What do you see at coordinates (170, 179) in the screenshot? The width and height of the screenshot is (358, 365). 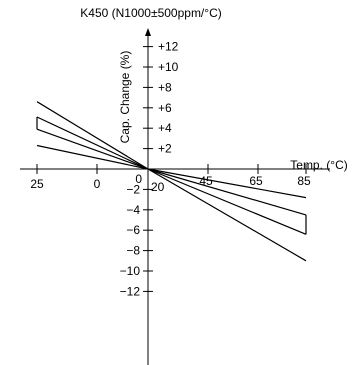 I see `x-ticks: 25 0 20 45 65 85` at bounding box center [170, 179].